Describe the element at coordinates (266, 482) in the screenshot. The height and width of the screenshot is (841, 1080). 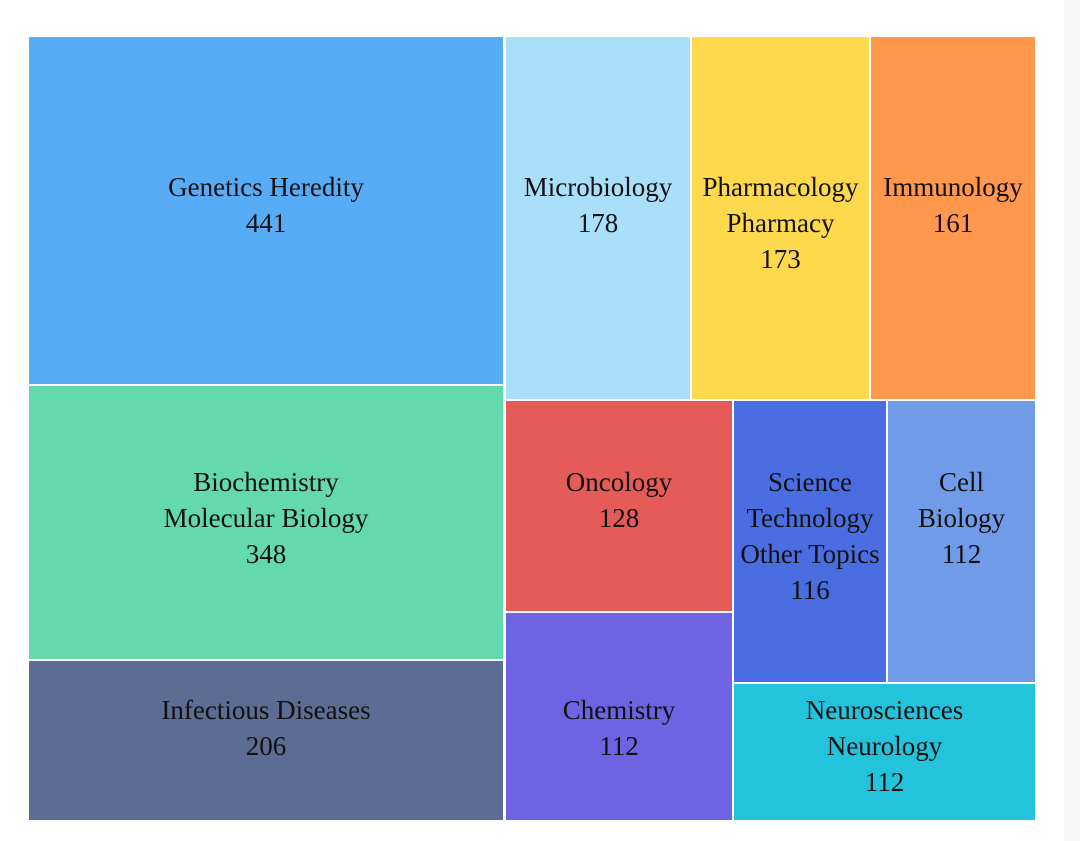
I see `cell-label-biochemistry-molecular-biology: Biochemistry` at that location.